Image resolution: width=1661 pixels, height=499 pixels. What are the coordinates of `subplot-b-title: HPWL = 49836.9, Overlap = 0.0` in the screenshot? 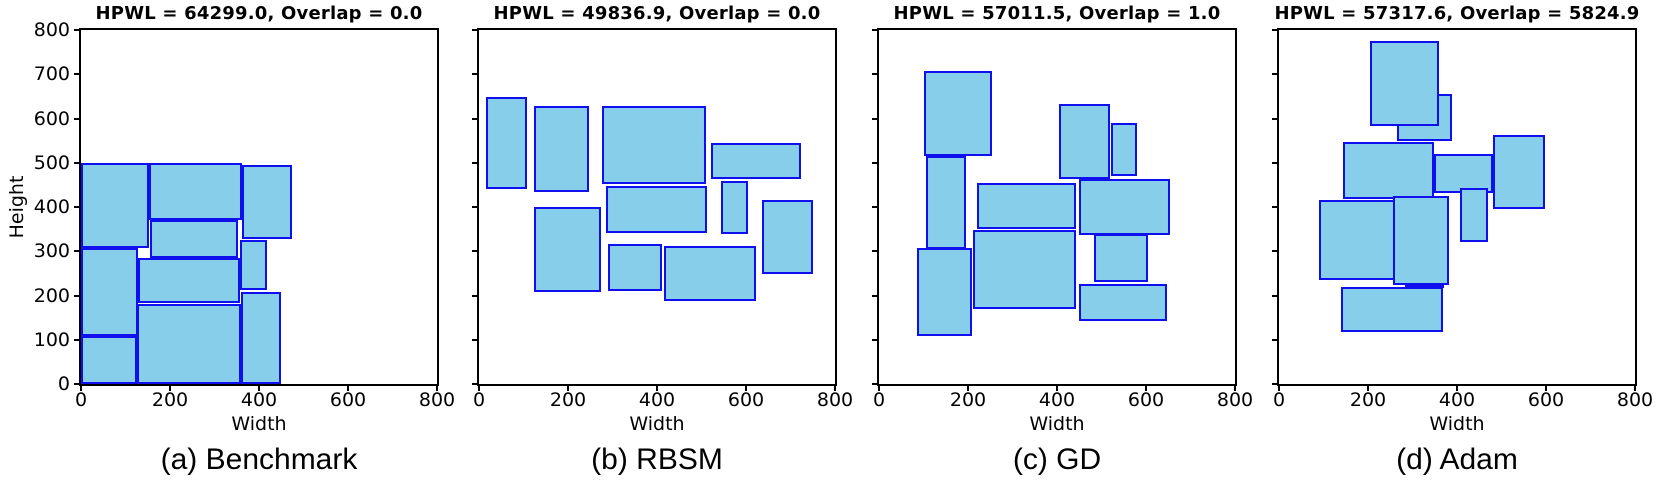 It's located at (657, 13).